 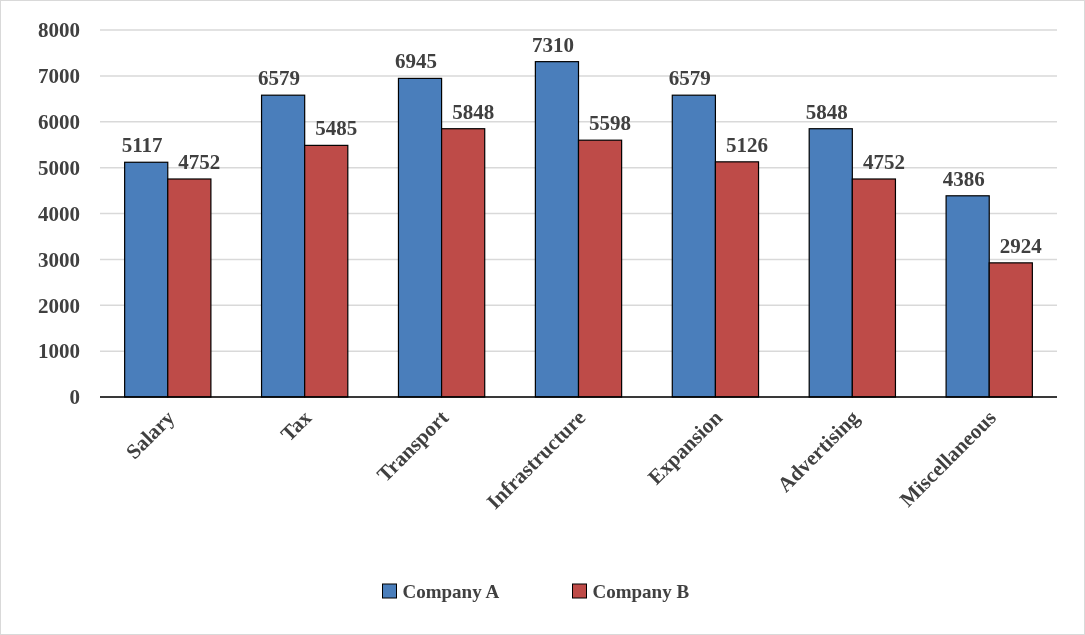 I want to click on y-tick-label: 0, so click(x=74, y=397).